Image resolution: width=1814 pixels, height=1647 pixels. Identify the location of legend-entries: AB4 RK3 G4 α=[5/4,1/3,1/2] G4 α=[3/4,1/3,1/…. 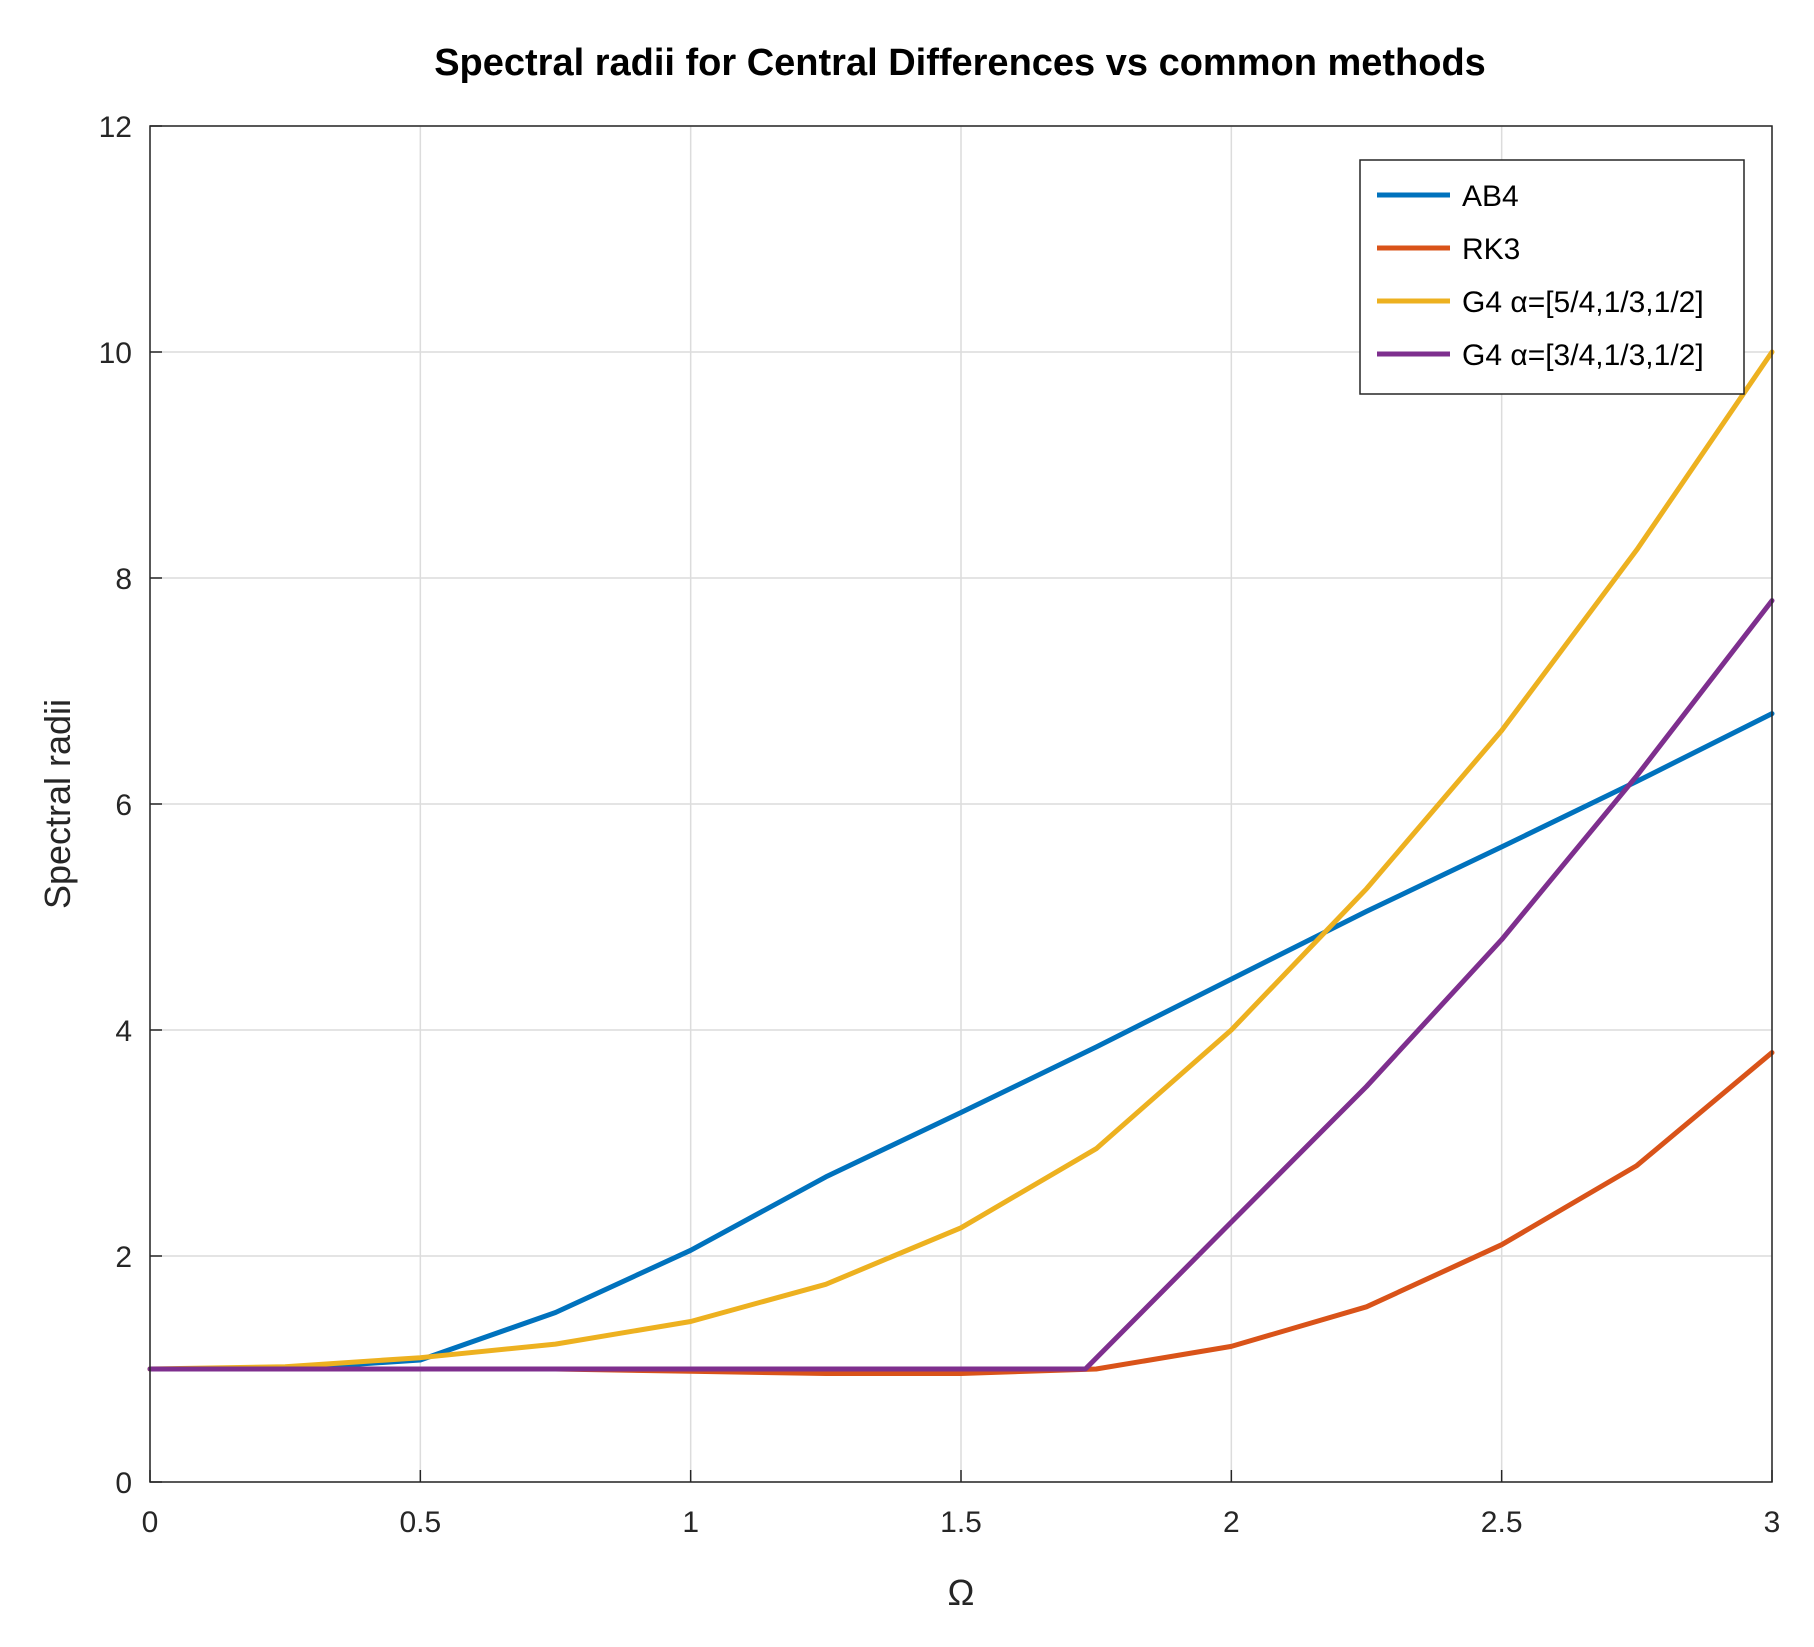
(1540, 276).